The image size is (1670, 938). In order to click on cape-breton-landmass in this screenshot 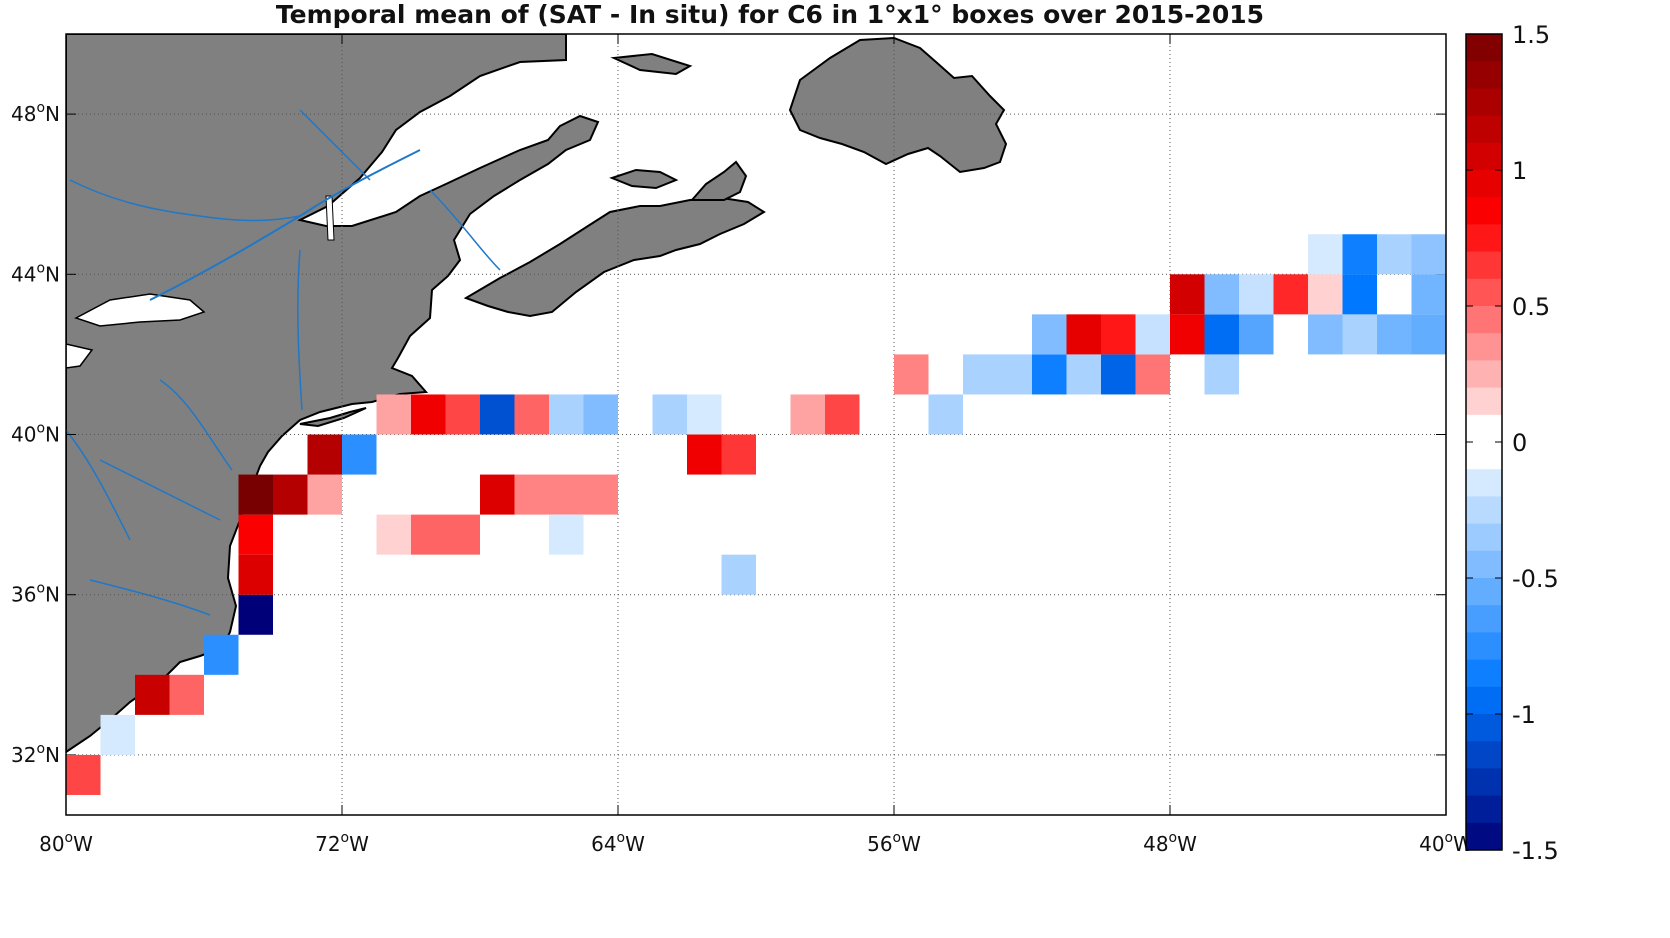, I will do `click(718, 180)`.